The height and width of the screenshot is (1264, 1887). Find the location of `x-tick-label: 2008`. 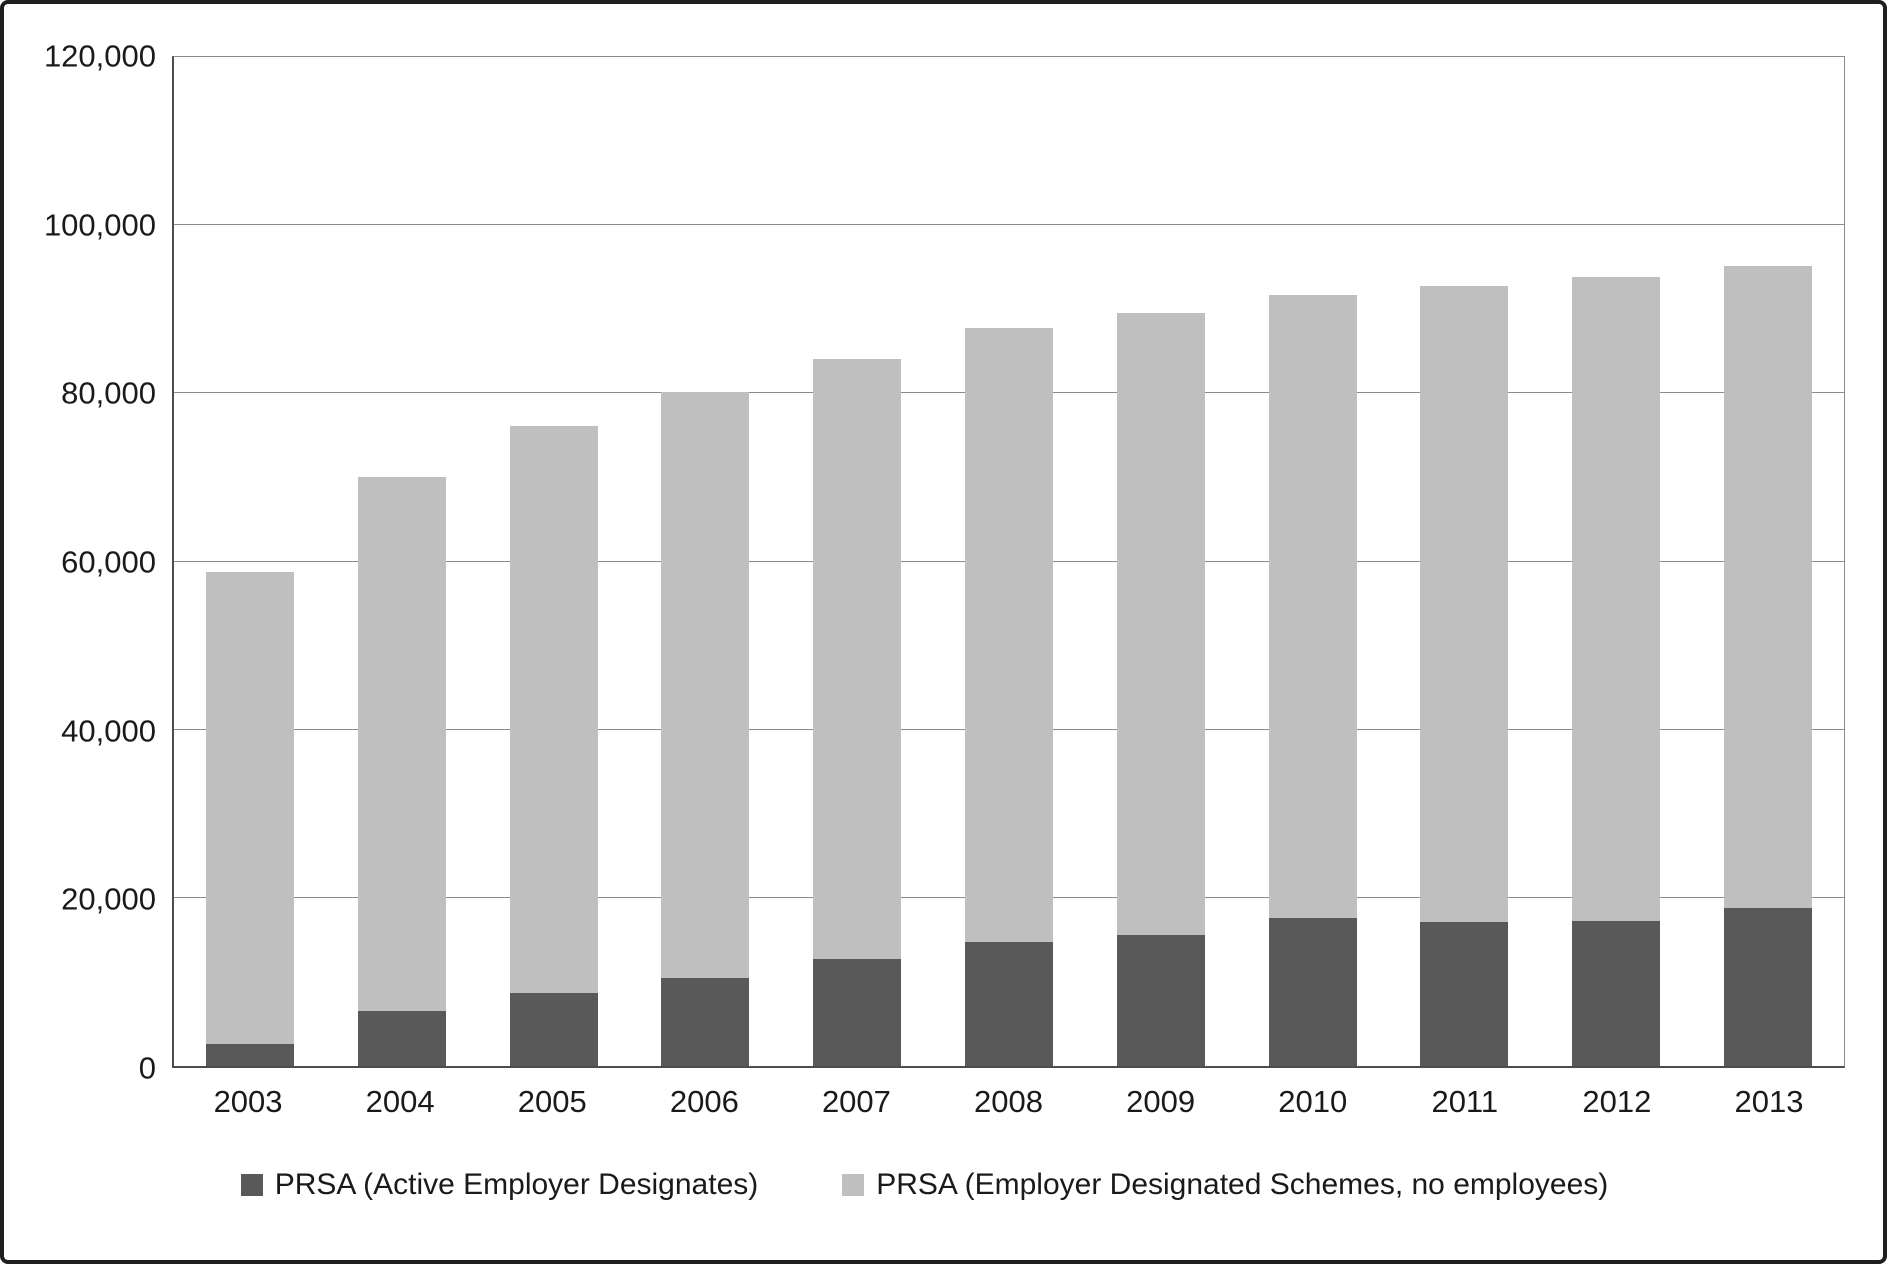

x-tick-label: 2008 is located at coordinates (1008, 1101).